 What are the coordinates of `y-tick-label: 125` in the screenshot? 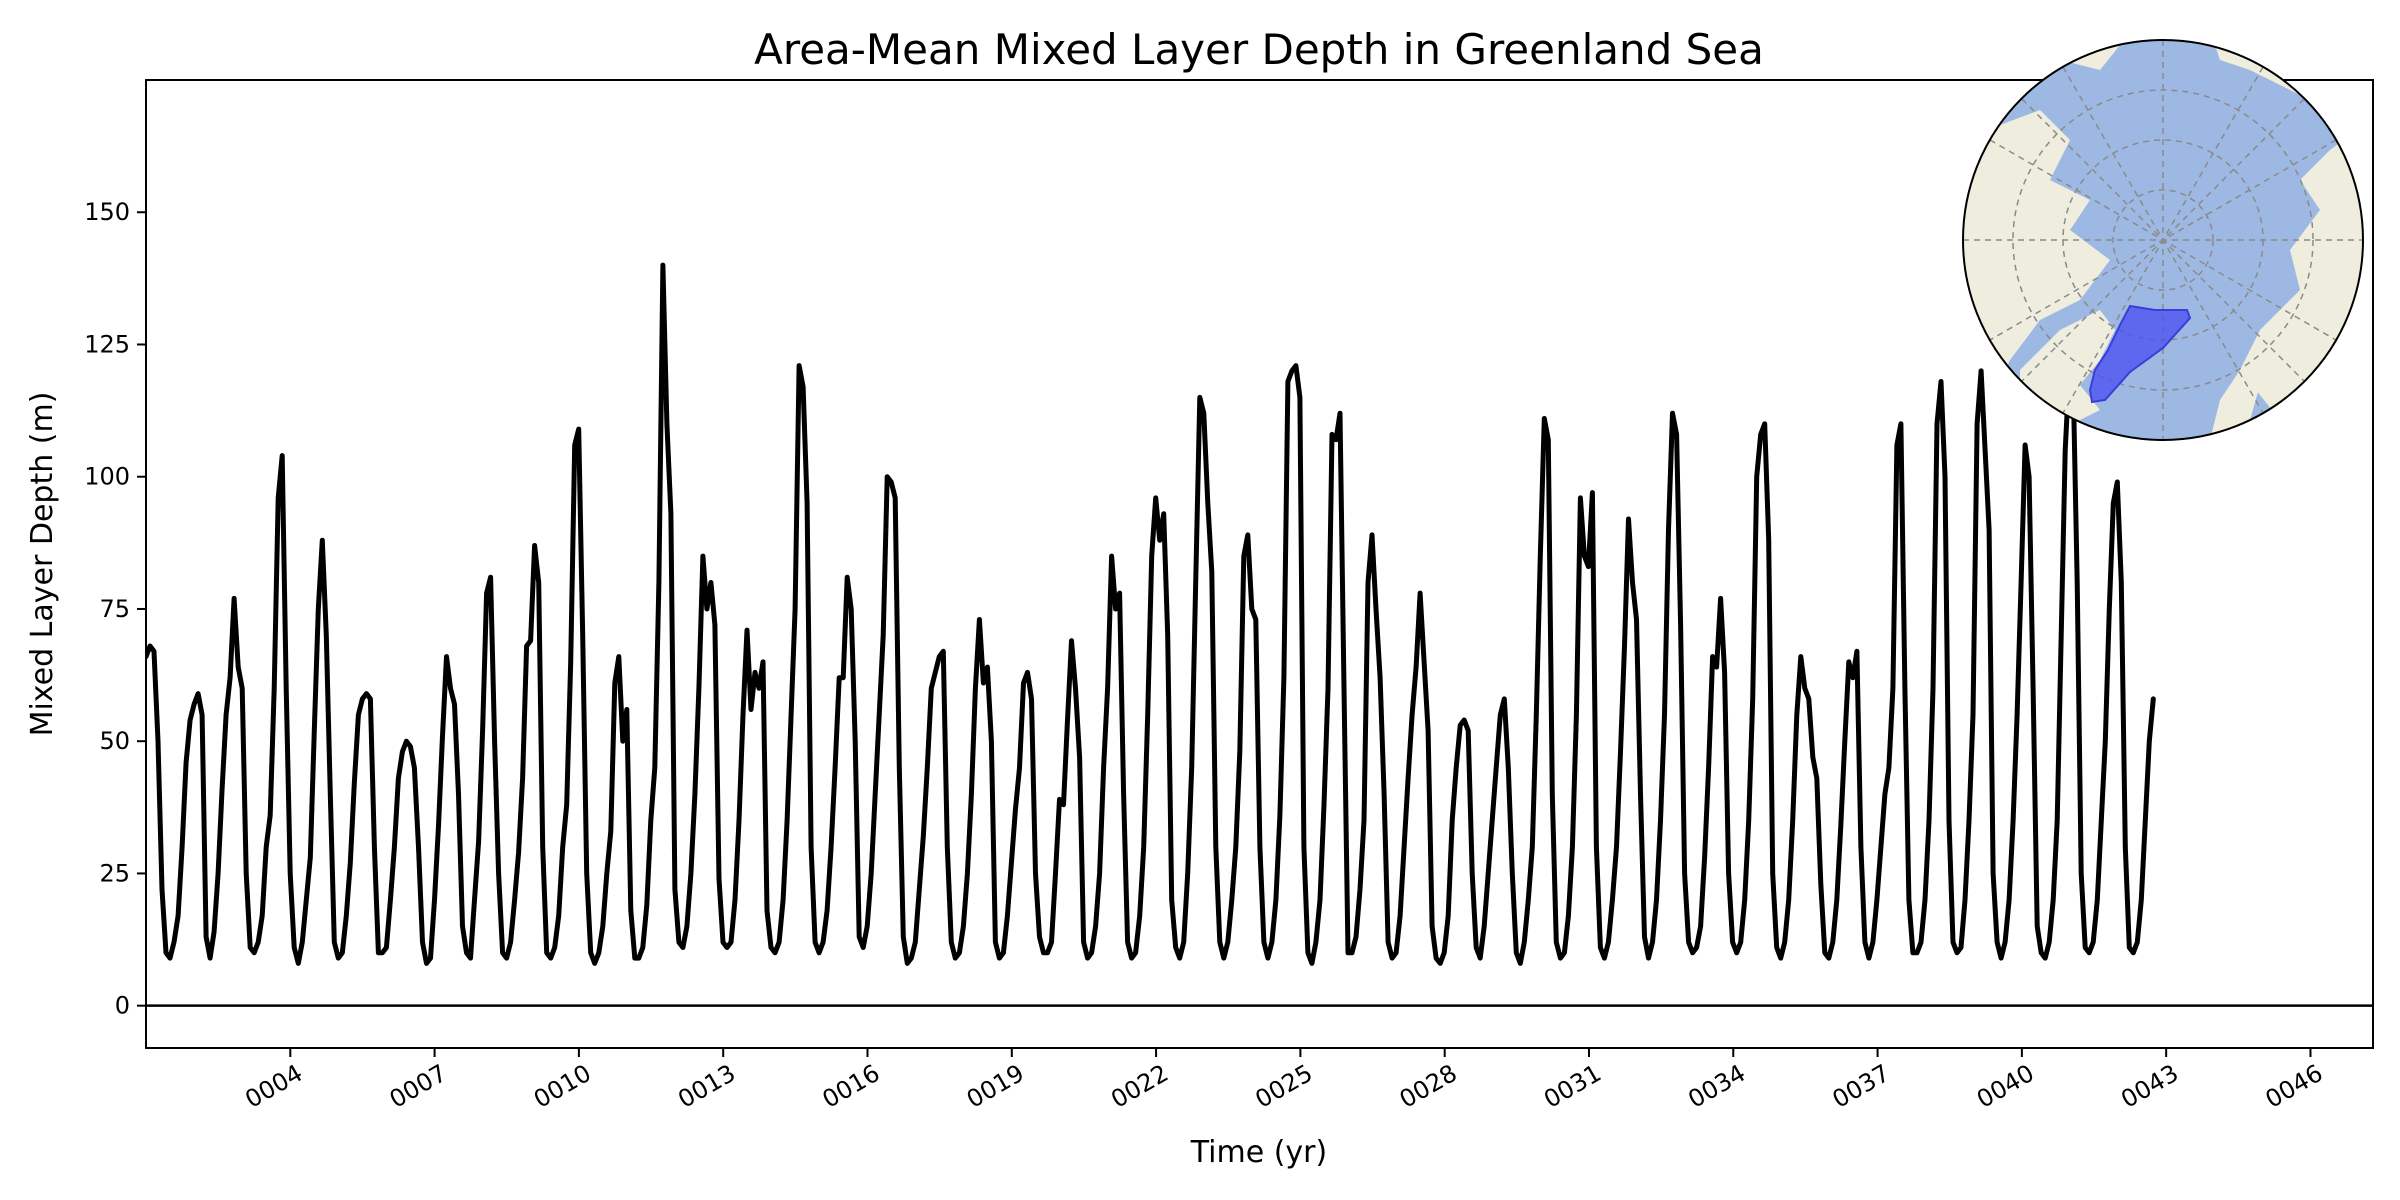 It's located at (107, 344).